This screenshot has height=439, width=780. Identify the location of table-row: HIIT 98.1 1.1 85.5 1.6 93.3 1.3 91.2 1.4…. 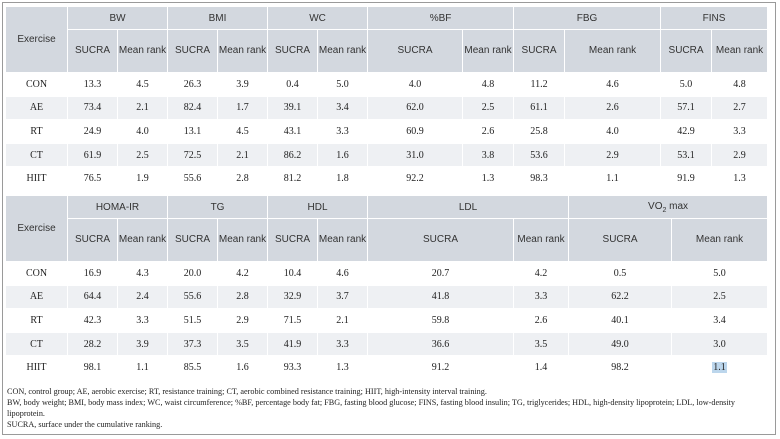
(387, 367).